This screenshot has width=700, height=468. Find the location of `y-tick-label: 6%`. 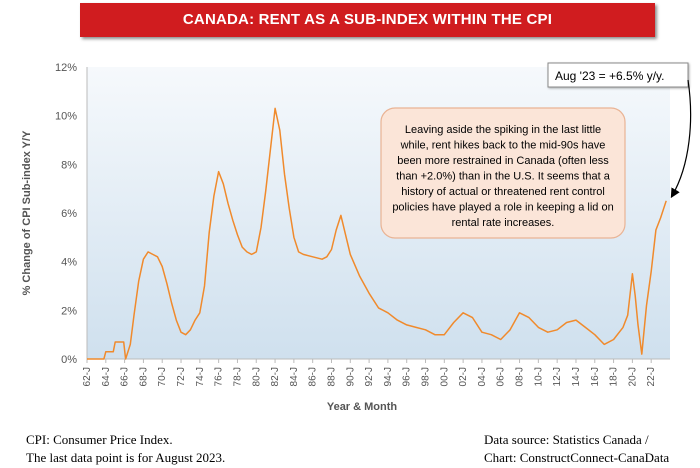

y-tick-label: 6% is located at coordinates (69, 214).